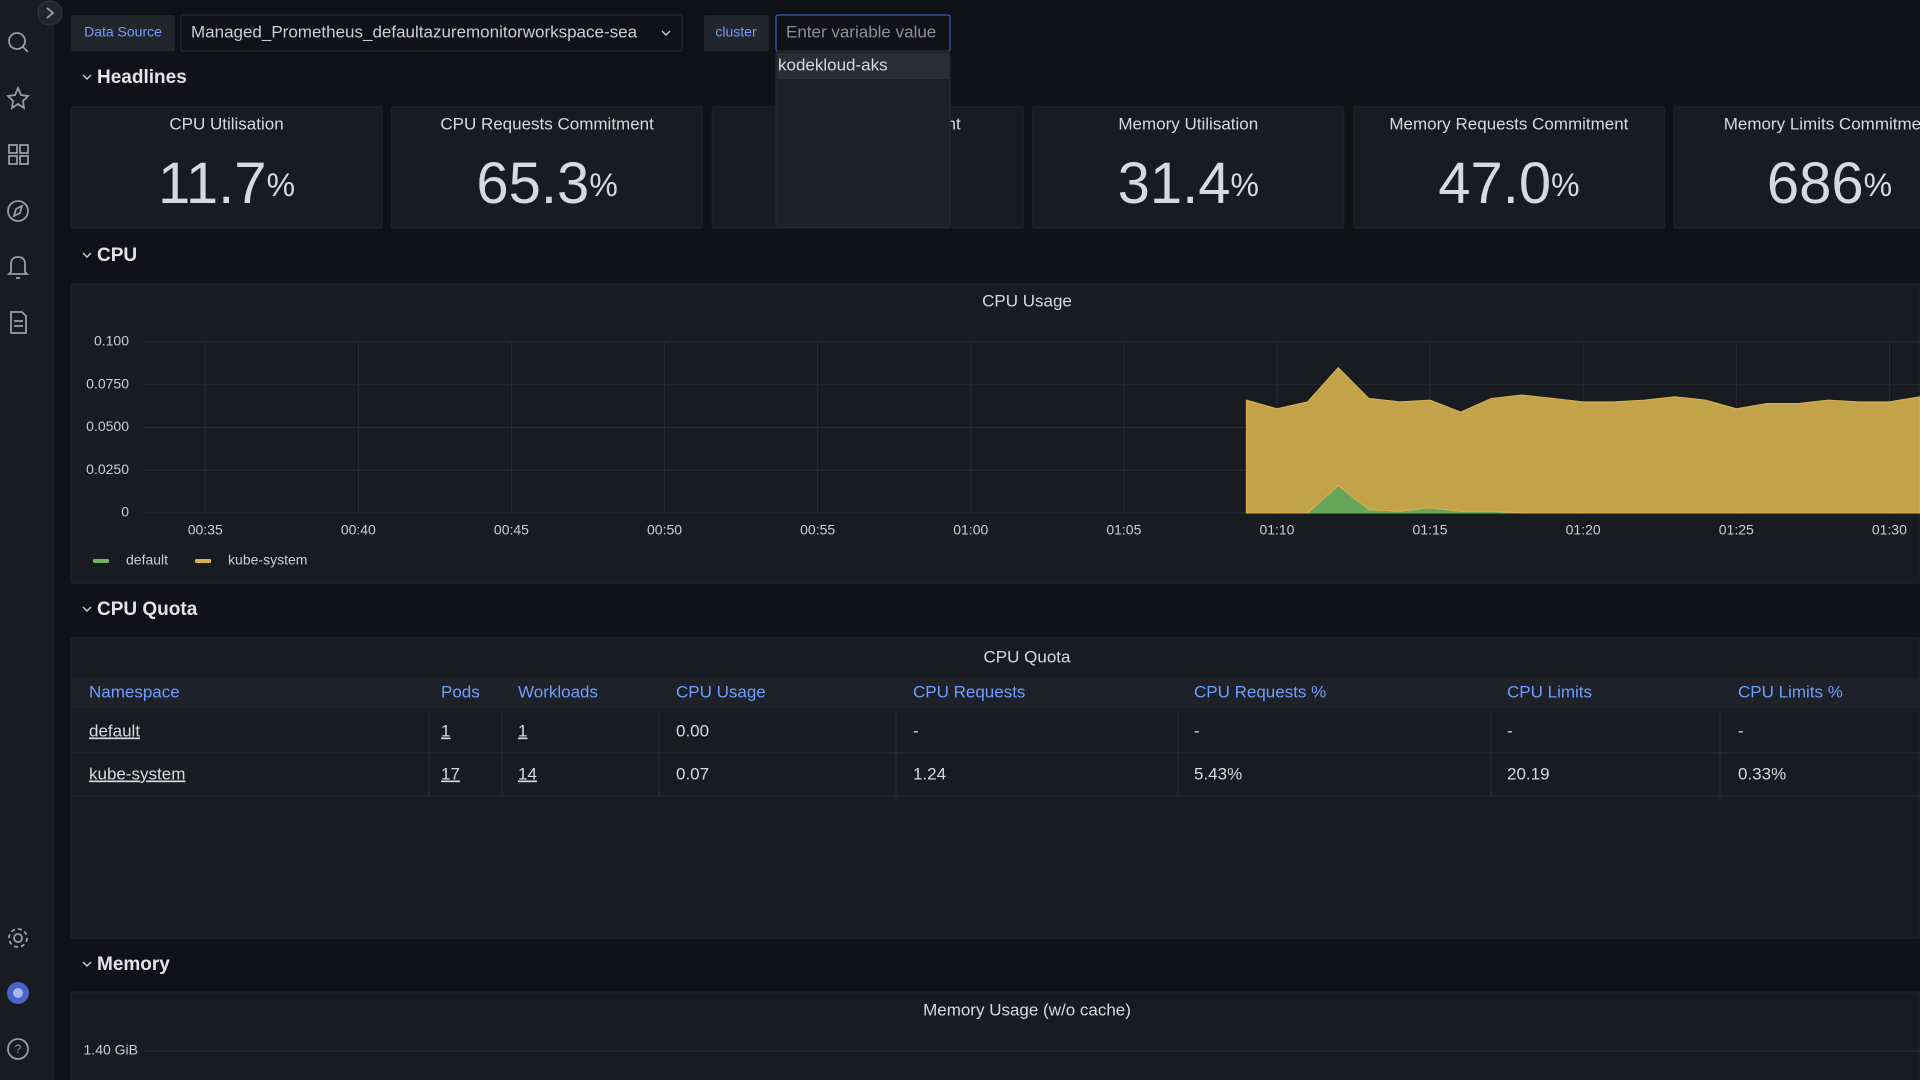 This screenshot has height=1080, width=1920. Describe the element at coordinates (1549, 691) in the screenshot. I see `column-header: CPU Limits` at that location.